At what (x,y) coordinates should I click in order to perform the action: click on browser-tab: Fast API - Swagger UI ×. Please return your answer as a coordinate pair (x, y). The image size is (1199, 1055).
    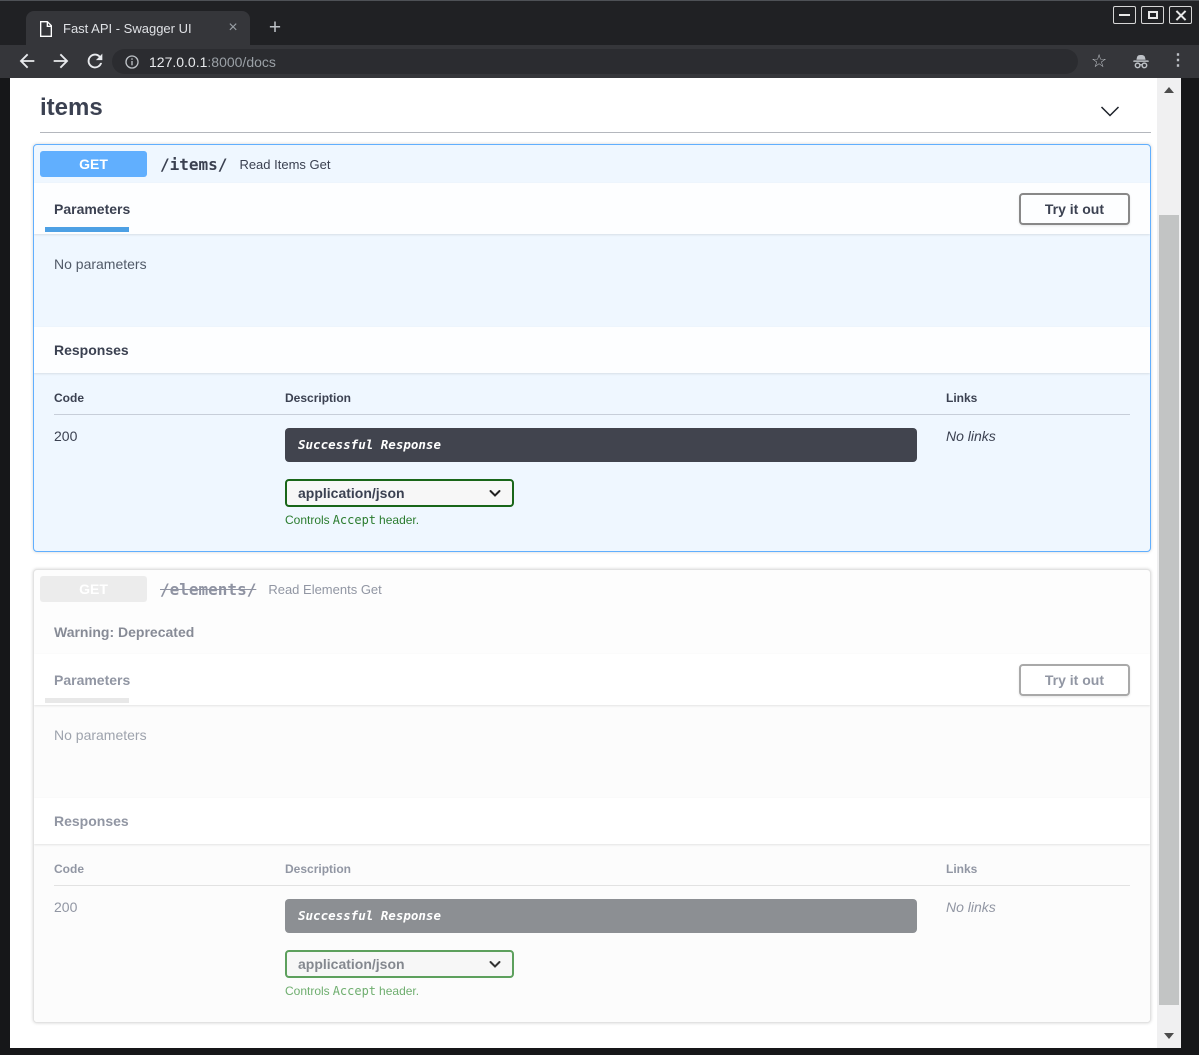
    Looking at the image, I should click on (138, 28).